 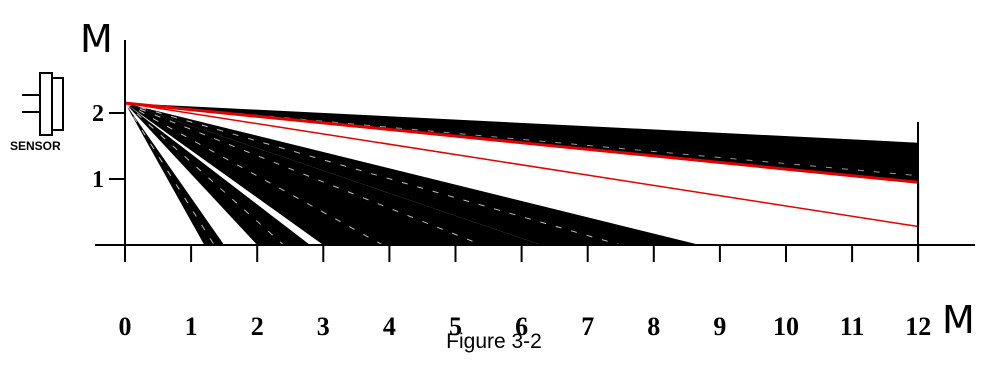 I want to click on x-tick-label: 9, so click(x=719, y=326).